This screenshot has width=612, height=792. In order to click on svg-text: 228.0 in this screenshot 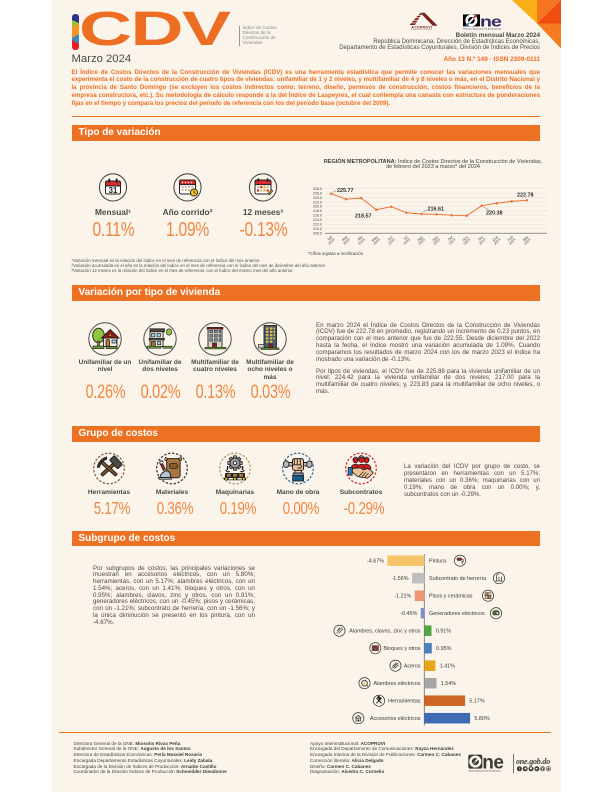, I will do `click(317, 189)`.